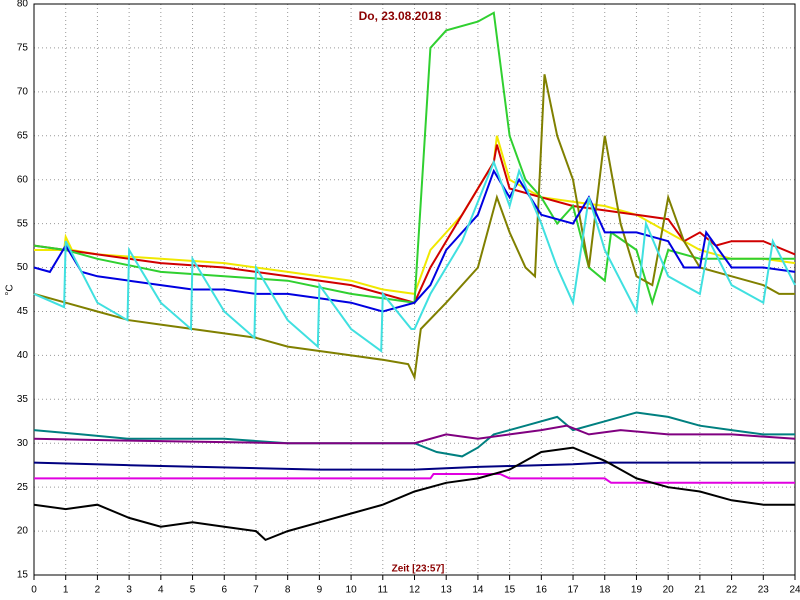 This screenshot has height=600, width=800. I want to click on x-axis-label: Zeit [23:57], so click(418, 569).